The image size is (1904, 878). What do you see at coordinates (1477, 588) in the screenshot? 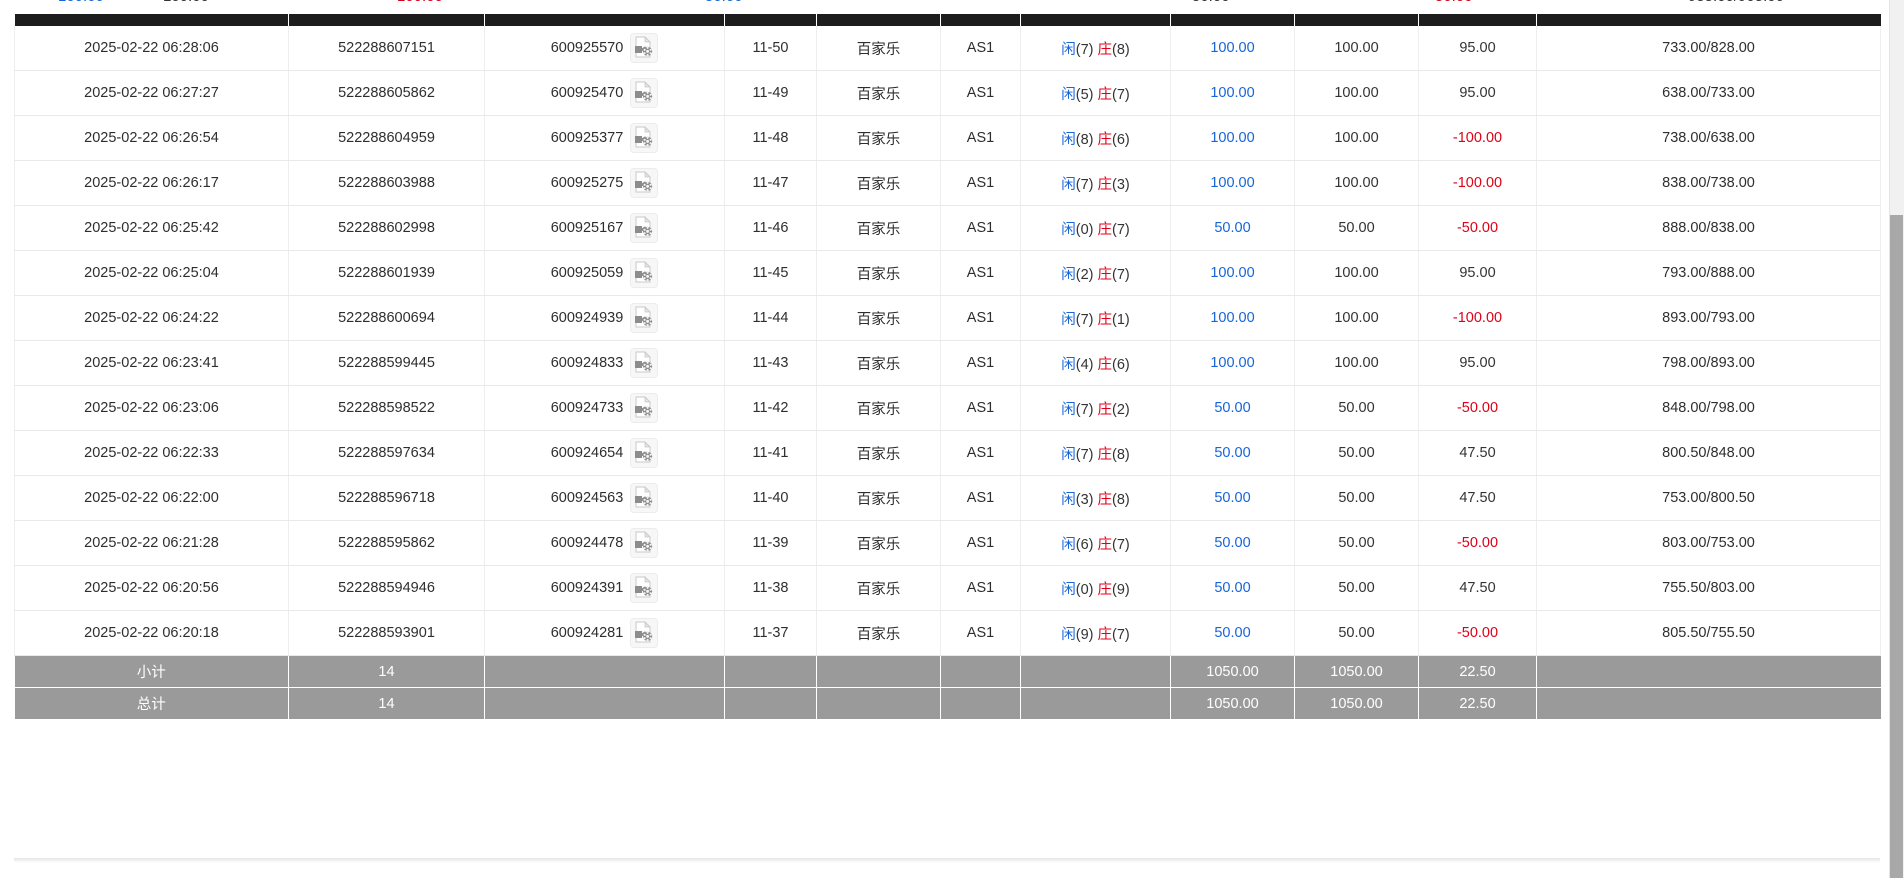
I see `cell-win-loss: 47.50` at bounding box center [1477, 588].